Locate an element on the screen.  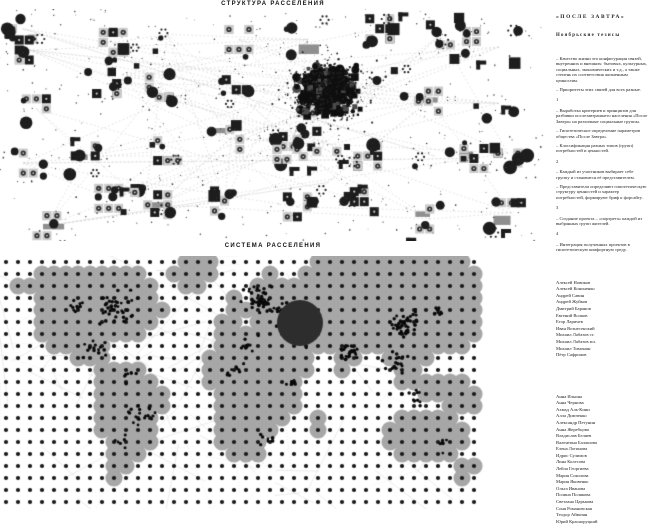
team-member: Михаил Тимонин is located at coordinates (573, 348).